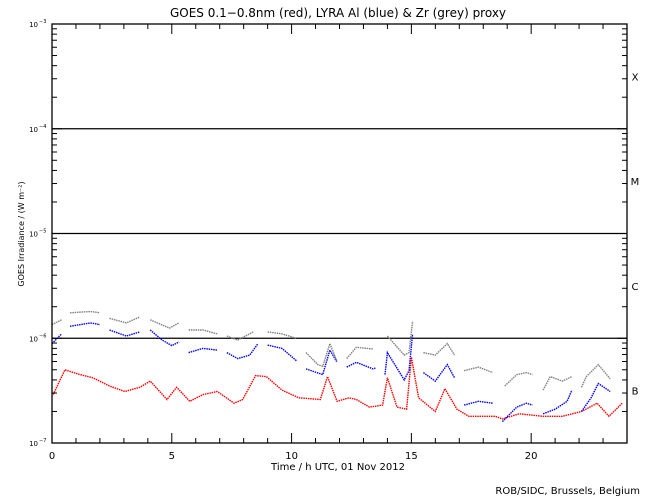 The width and height of the screenshot is (650, 500). I want to click on x-tick-label: 0, so click(52, 456).